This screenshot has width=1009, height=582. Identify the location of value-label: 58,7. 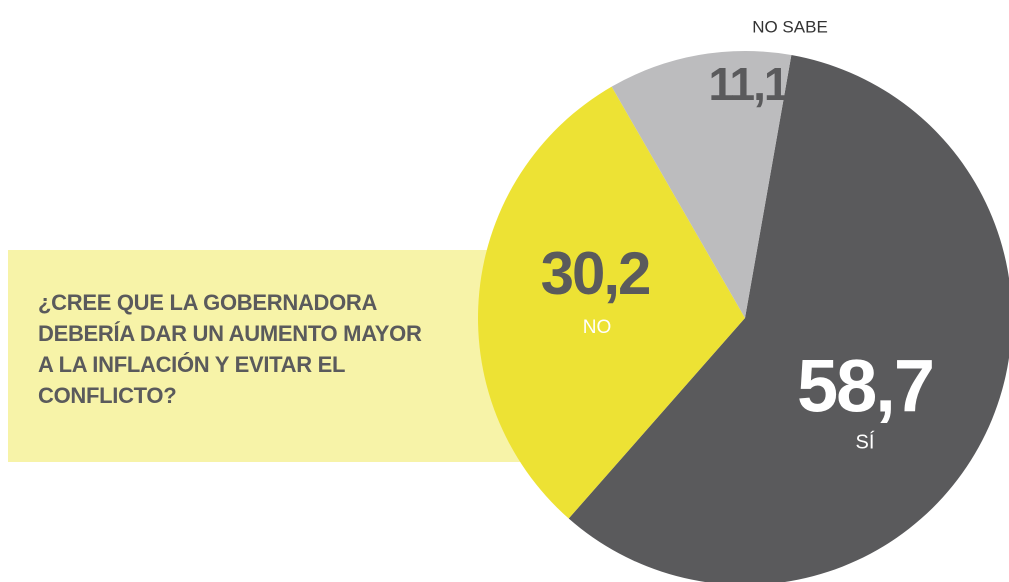
(865, 386).